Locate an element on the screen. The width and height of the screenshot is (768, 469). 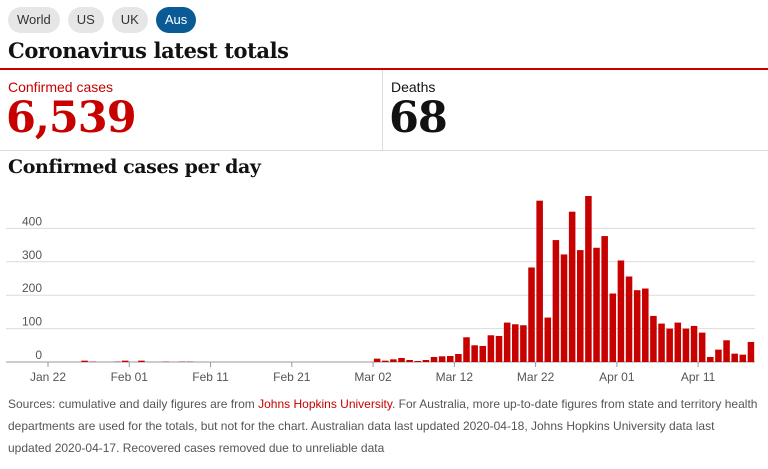
x-tick-label: Mar 02 is located at coordinates (373, 377).